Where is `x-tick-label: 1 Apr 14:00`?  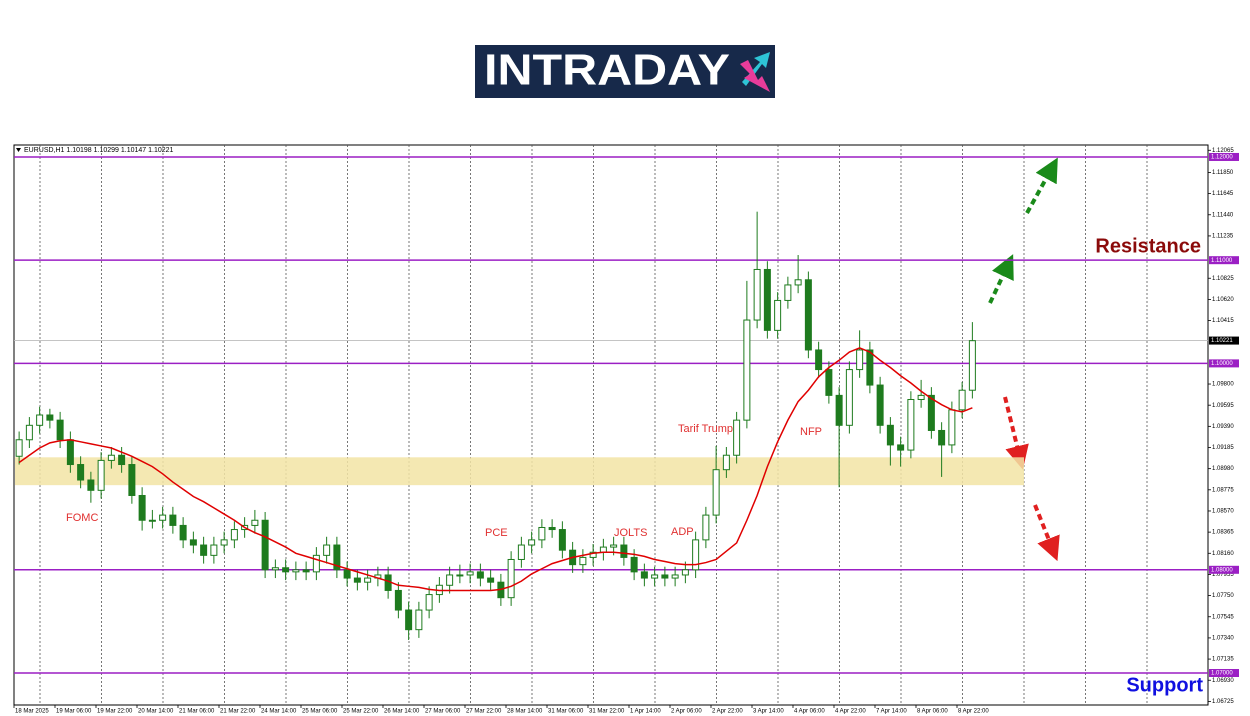 x-tick-label: 1 Apr 14:00 is located at coordinates (645, 712).